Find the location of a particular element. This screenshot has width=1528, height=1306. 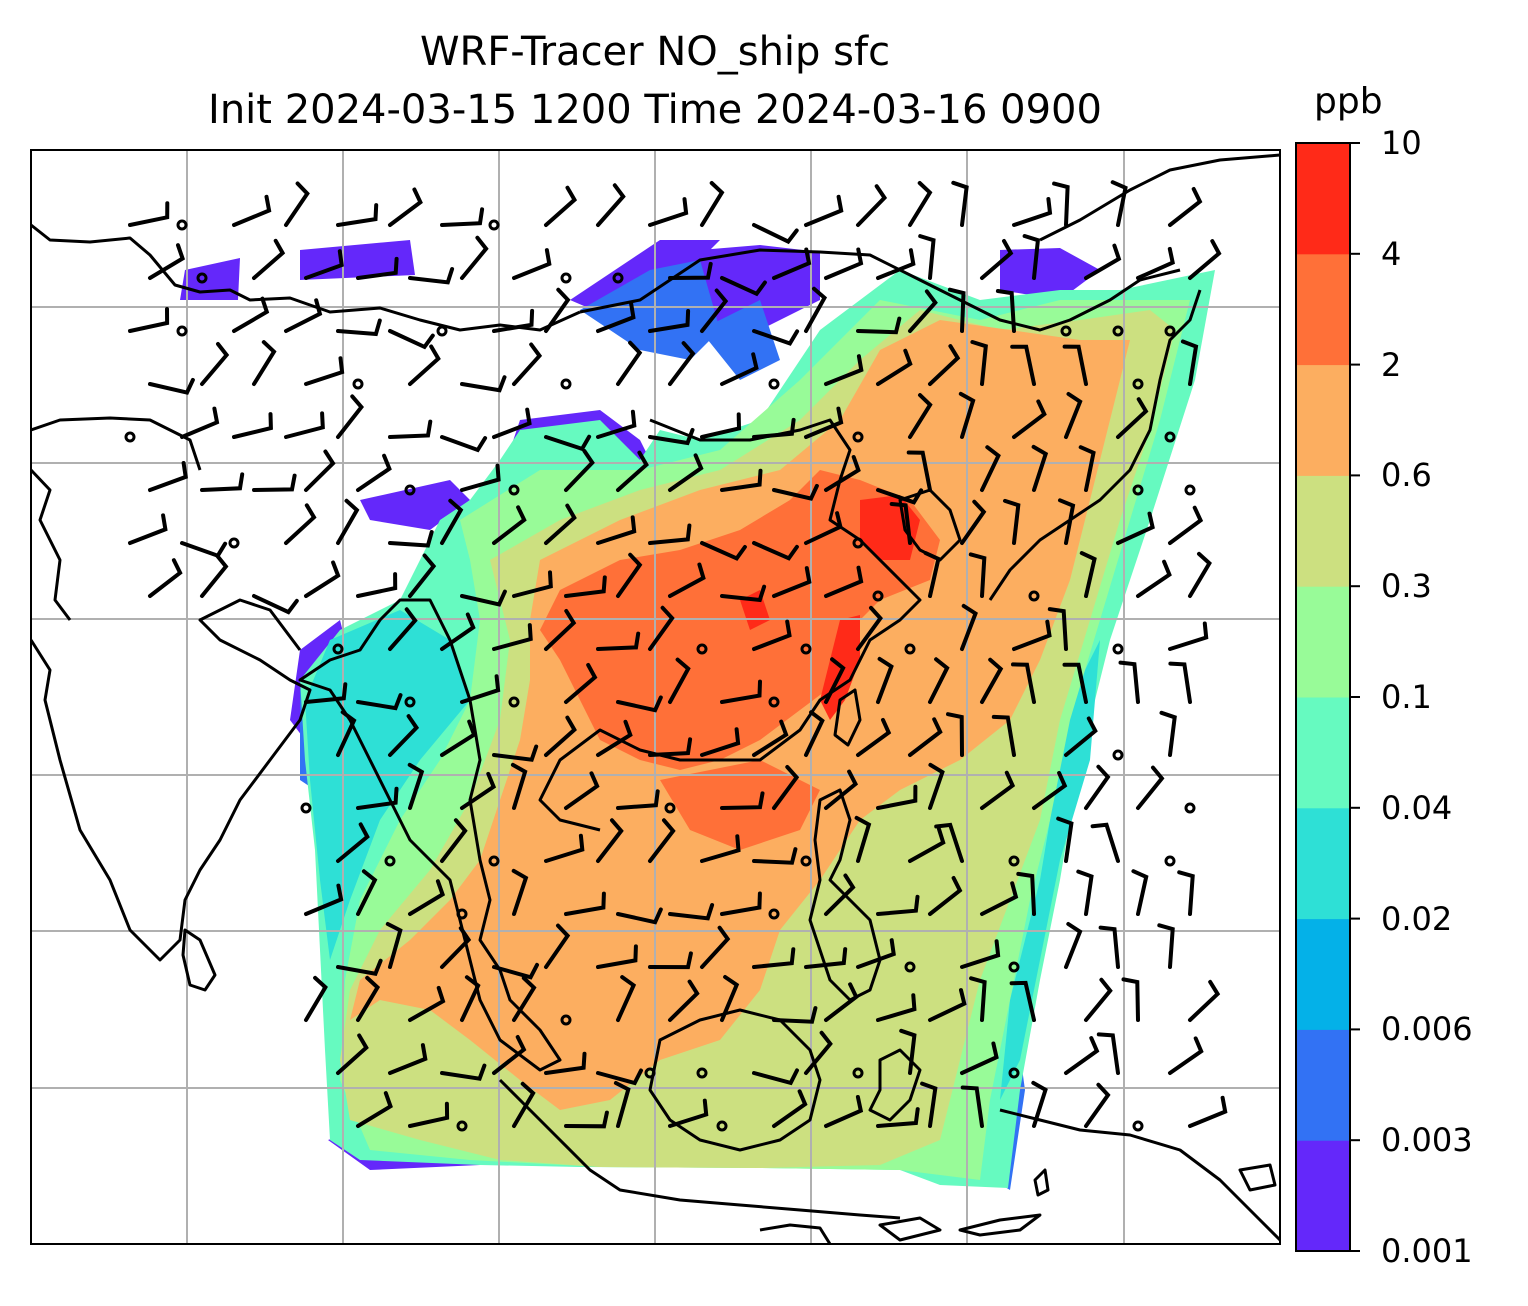

coastline-indochina is located at coordinates (430, 835).